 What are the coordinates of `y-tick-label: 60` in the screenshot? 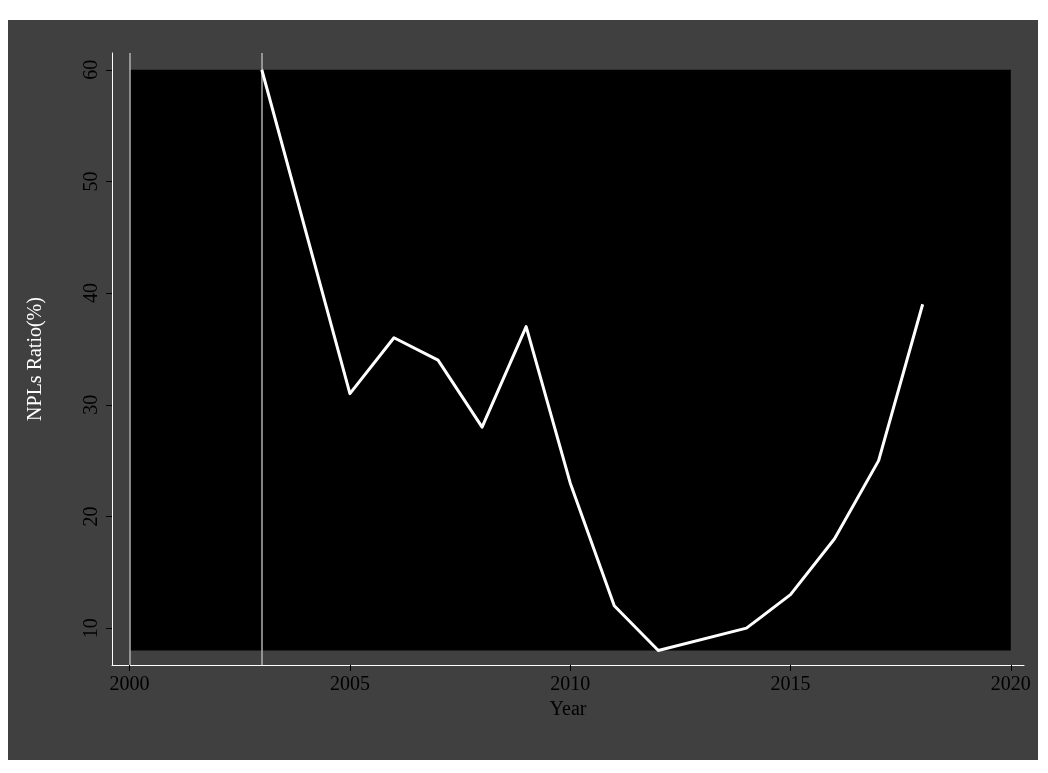 It's located at (90, 69).